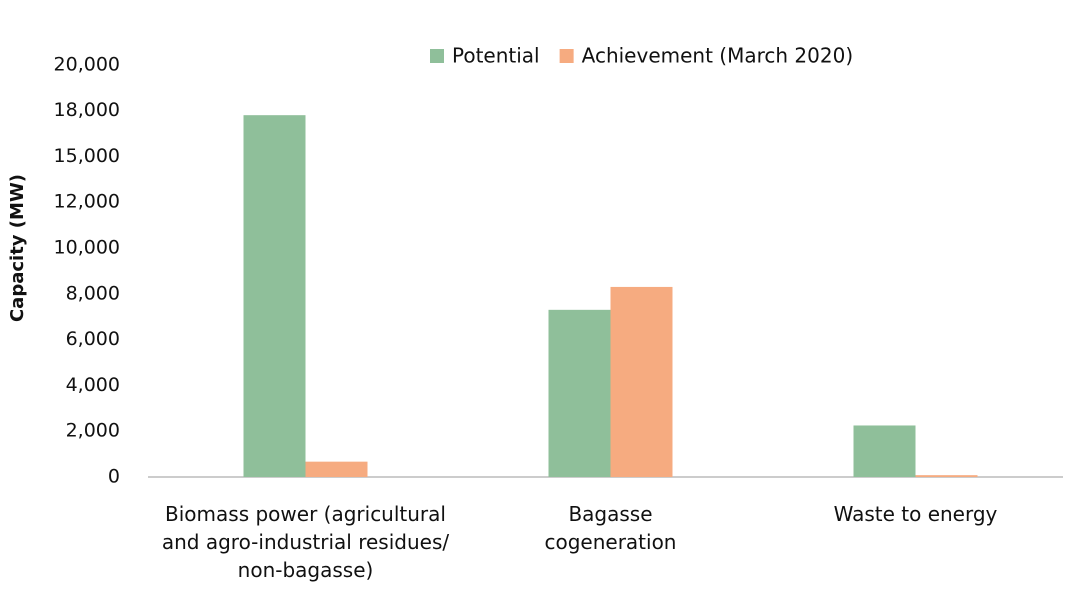 The width and height of the screenshot is (1077, 591). I want to click on y-tick-label: 18,000, so click(87, 110).